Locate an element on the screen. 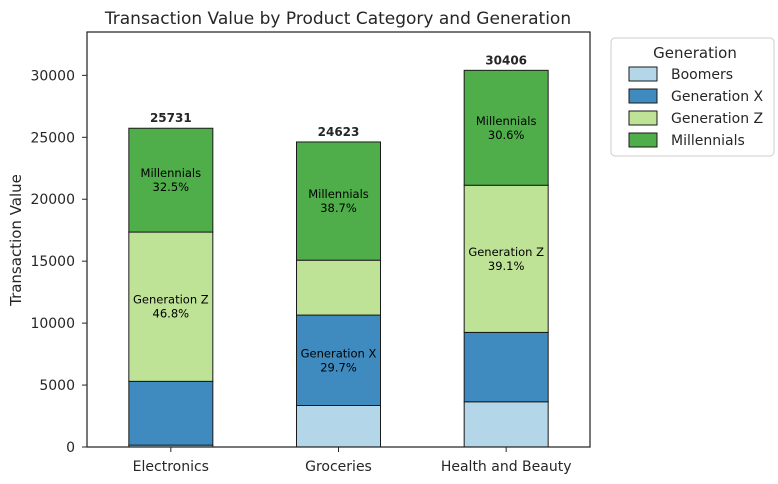  legend-label: Boomers is located at coordinates (702, 75).